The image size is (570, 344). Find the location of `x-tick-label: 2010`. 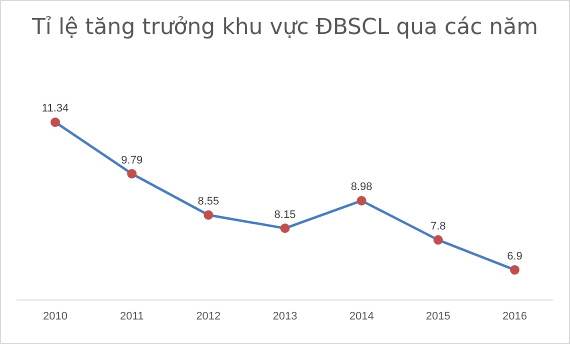

x-tick-label: 2010 is located at coordinates (55, 316).